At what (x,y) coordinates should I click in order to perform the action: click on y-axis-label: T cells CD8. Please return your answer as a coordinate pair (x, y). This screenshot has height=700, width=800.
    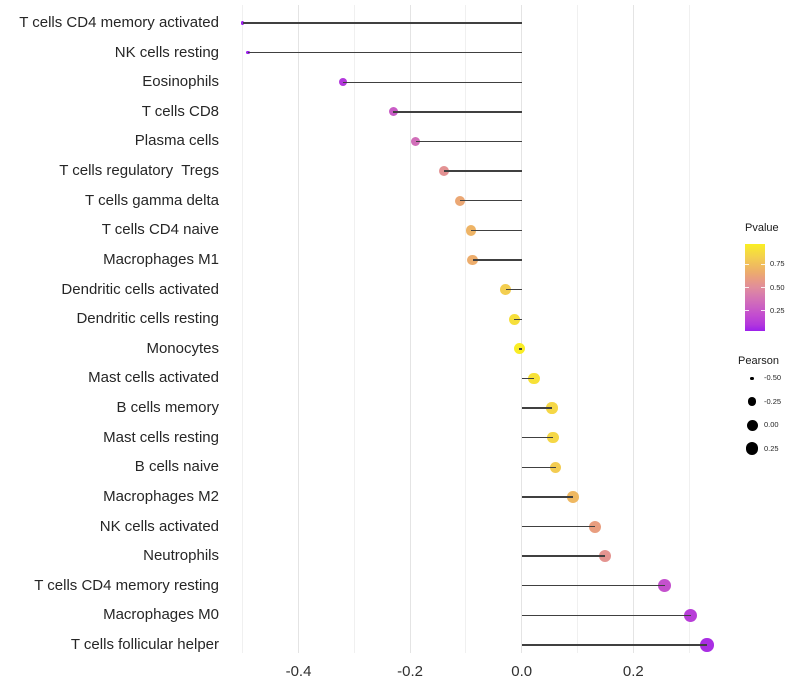
    Looking at the image, I should click on (180, 111).